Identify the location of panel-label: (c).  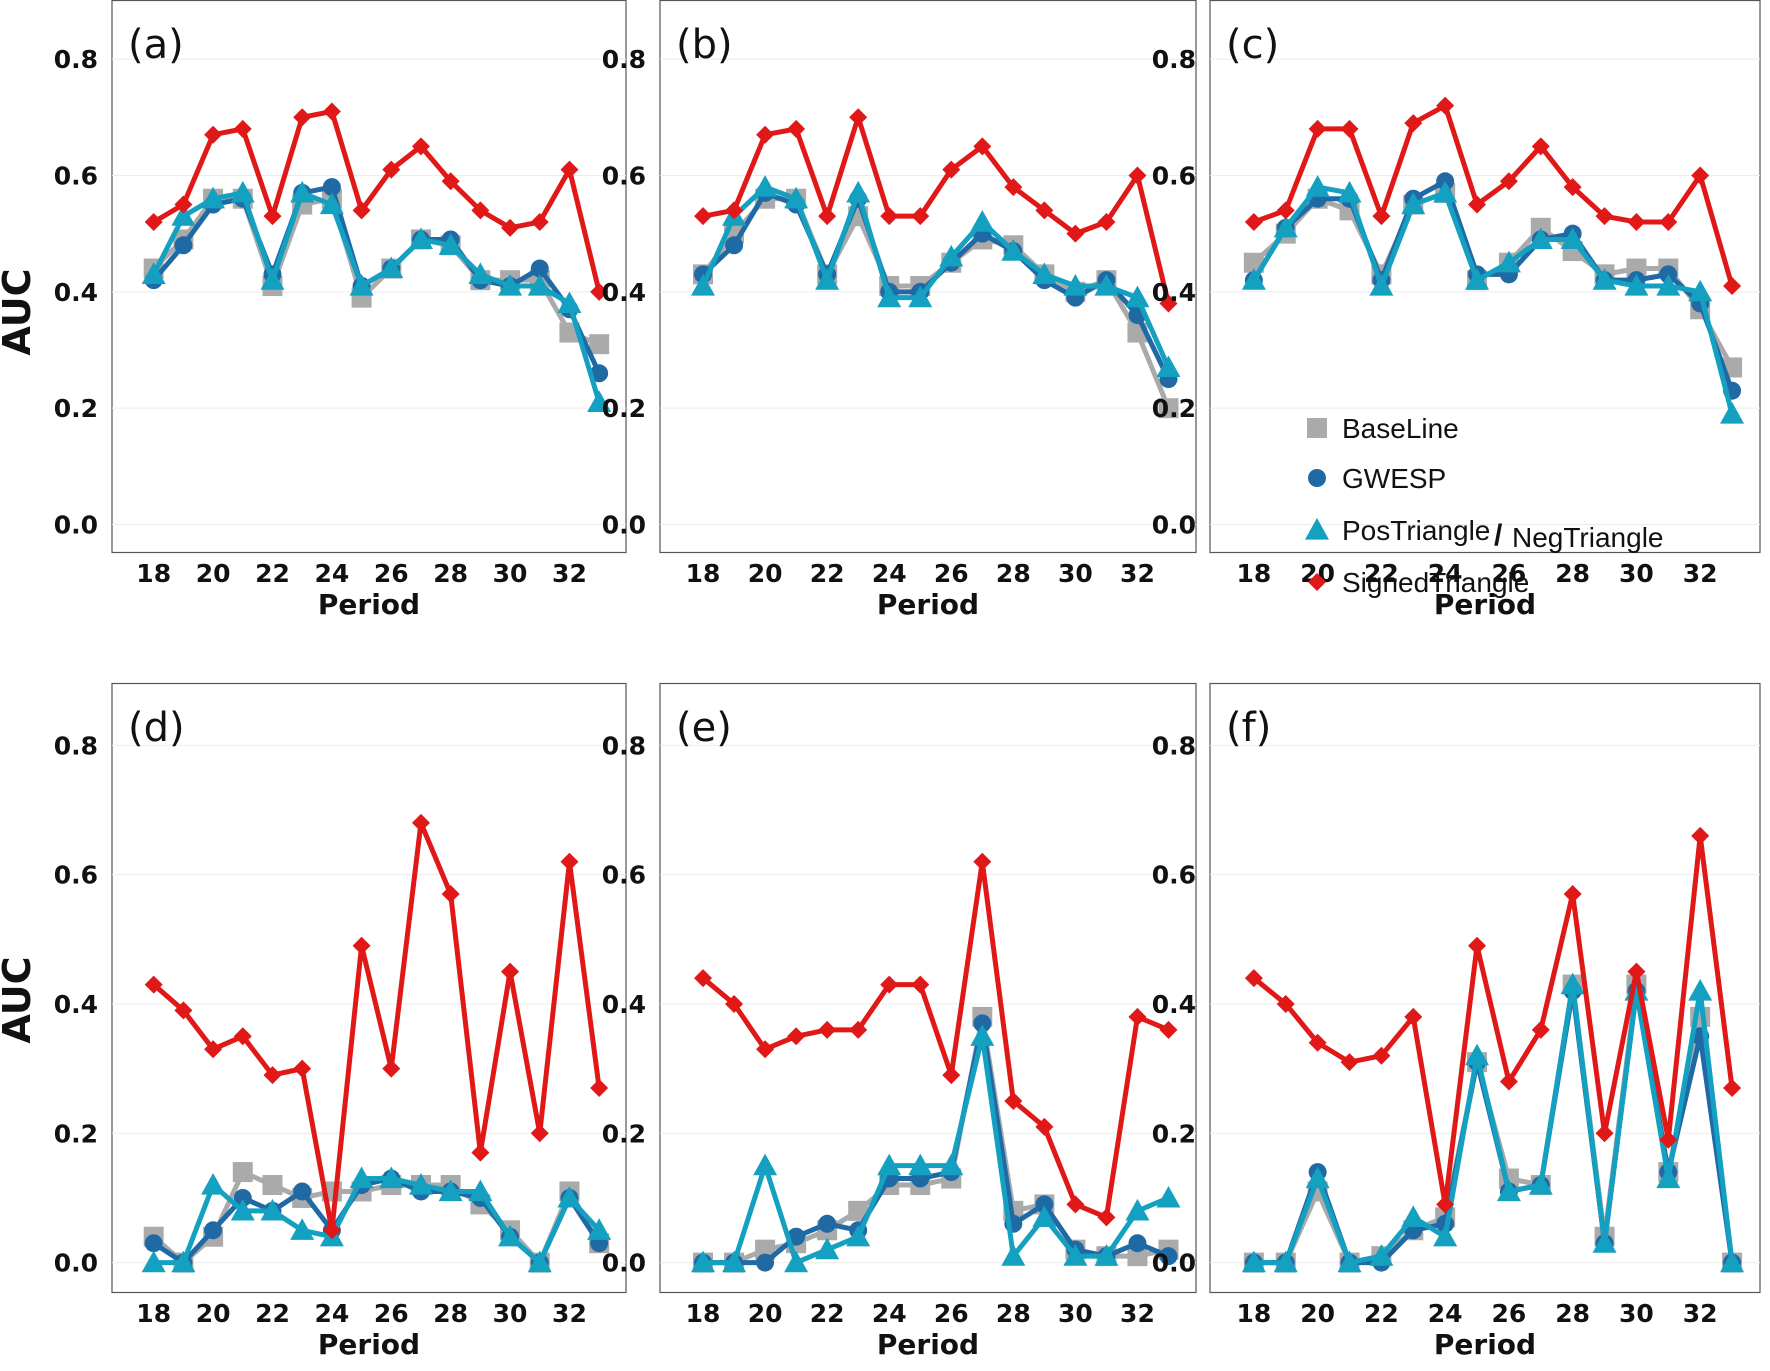
(1252, 45).